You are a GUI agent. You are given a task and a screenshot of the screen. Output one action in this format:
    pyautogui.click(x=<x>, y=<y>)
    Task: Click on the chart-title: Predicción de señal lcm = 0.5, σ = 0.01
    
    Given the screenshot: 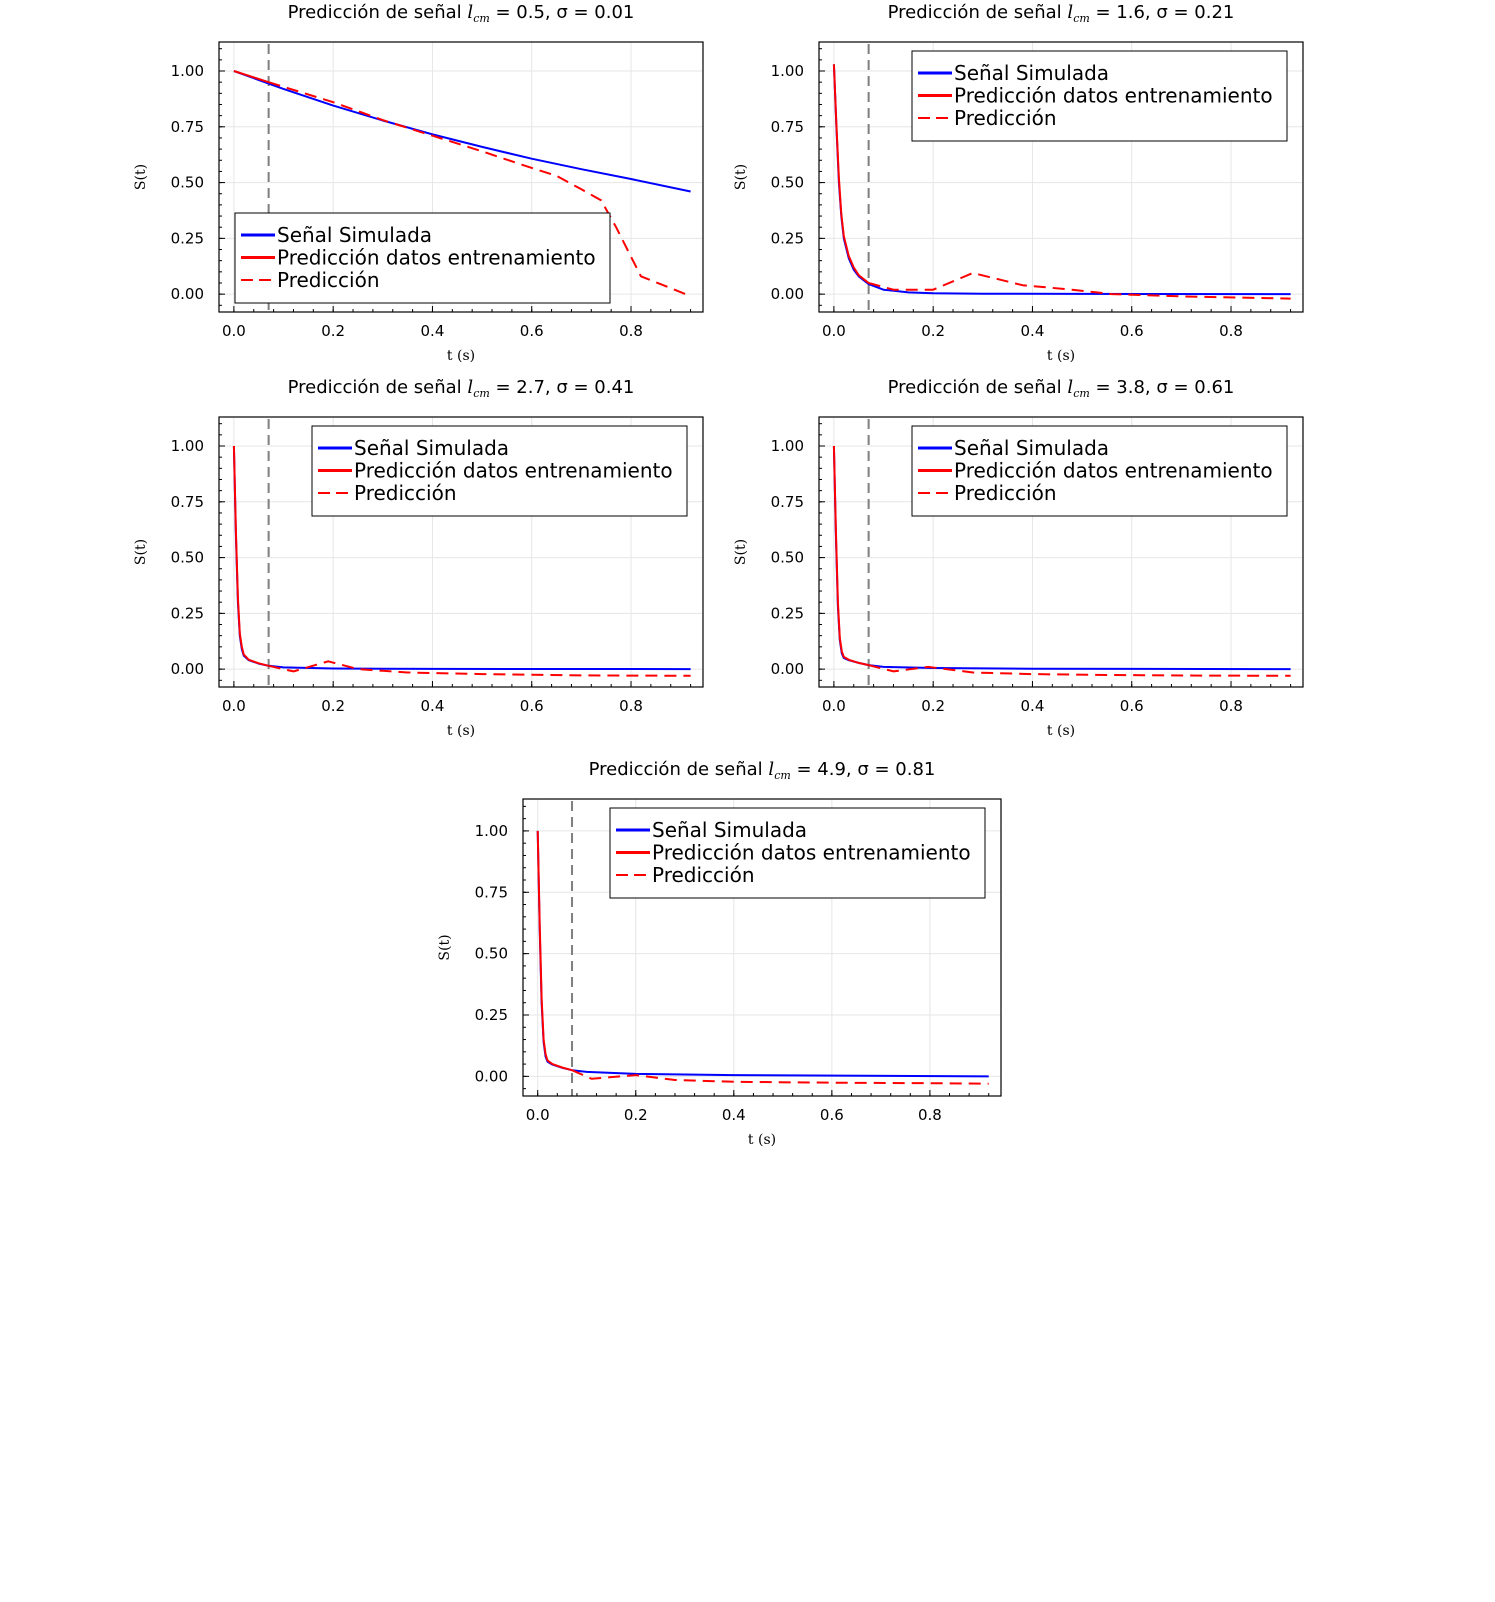 What is the action you would take?
    pyautogui.click(x=461, y=13)
    